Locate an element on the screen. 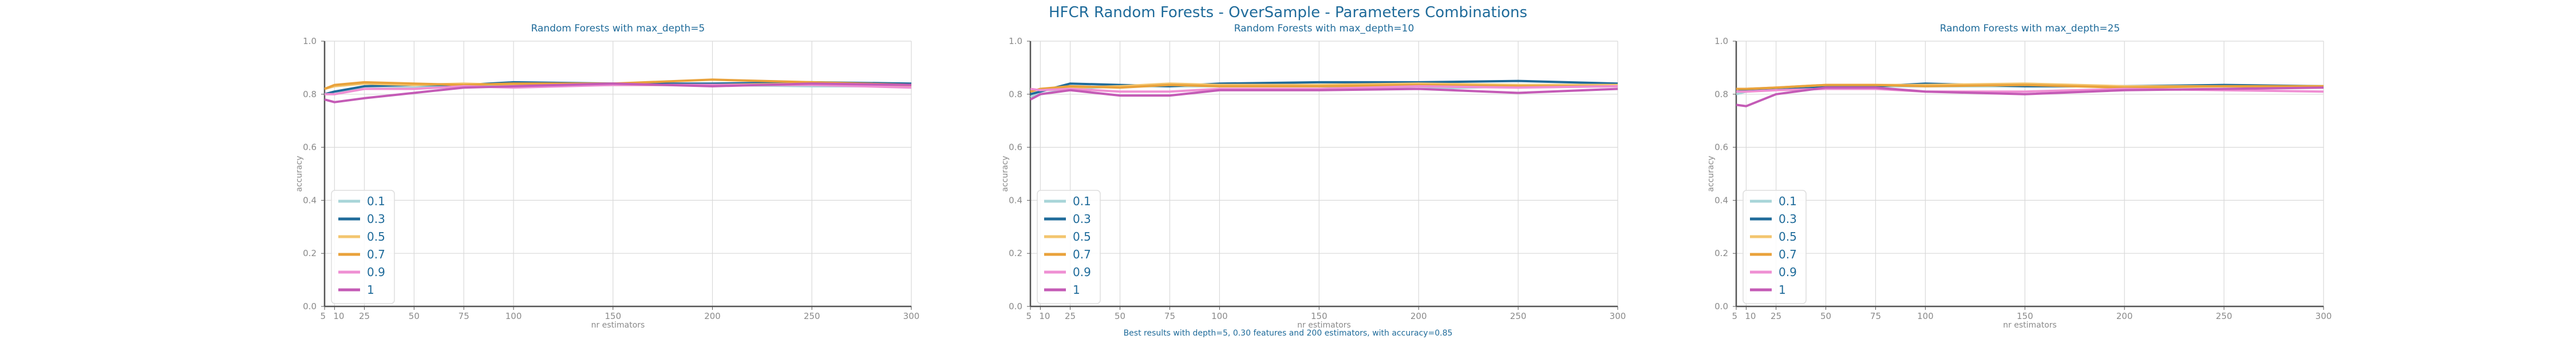  subplot-title: Random Forests with max_depth=10 is located at coordinates (1324, 28).